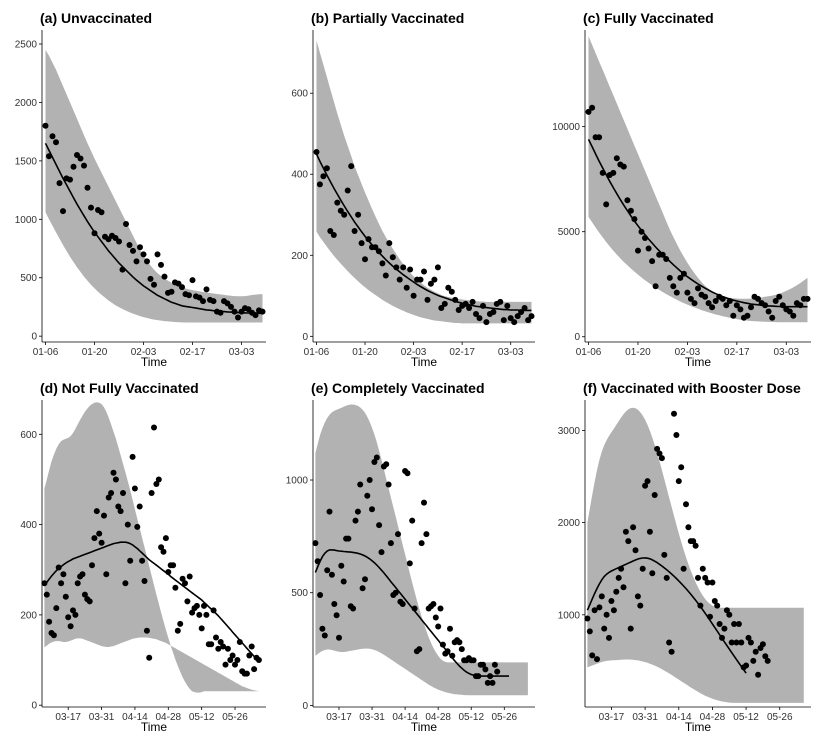 The width and height of the screenshot is (830, 747). Describe the element at coordinates (666, 615) in the screenshot. I see `fitted-curve` at that location.